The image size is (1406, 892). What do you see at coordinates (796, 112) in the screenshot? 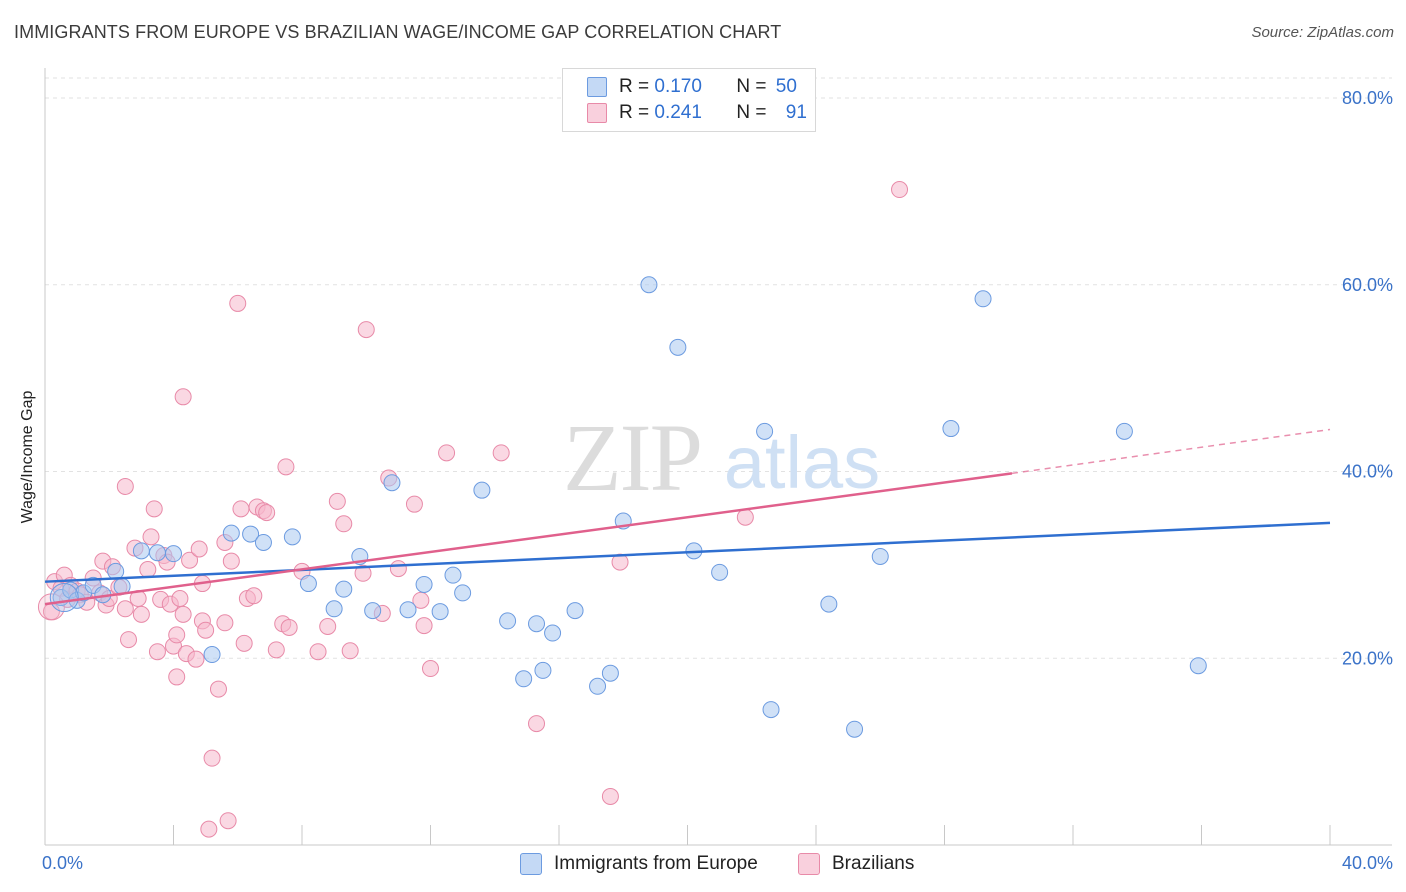
I see `legend-n-value-brazilians: 91` at bounding box center [796, 112].